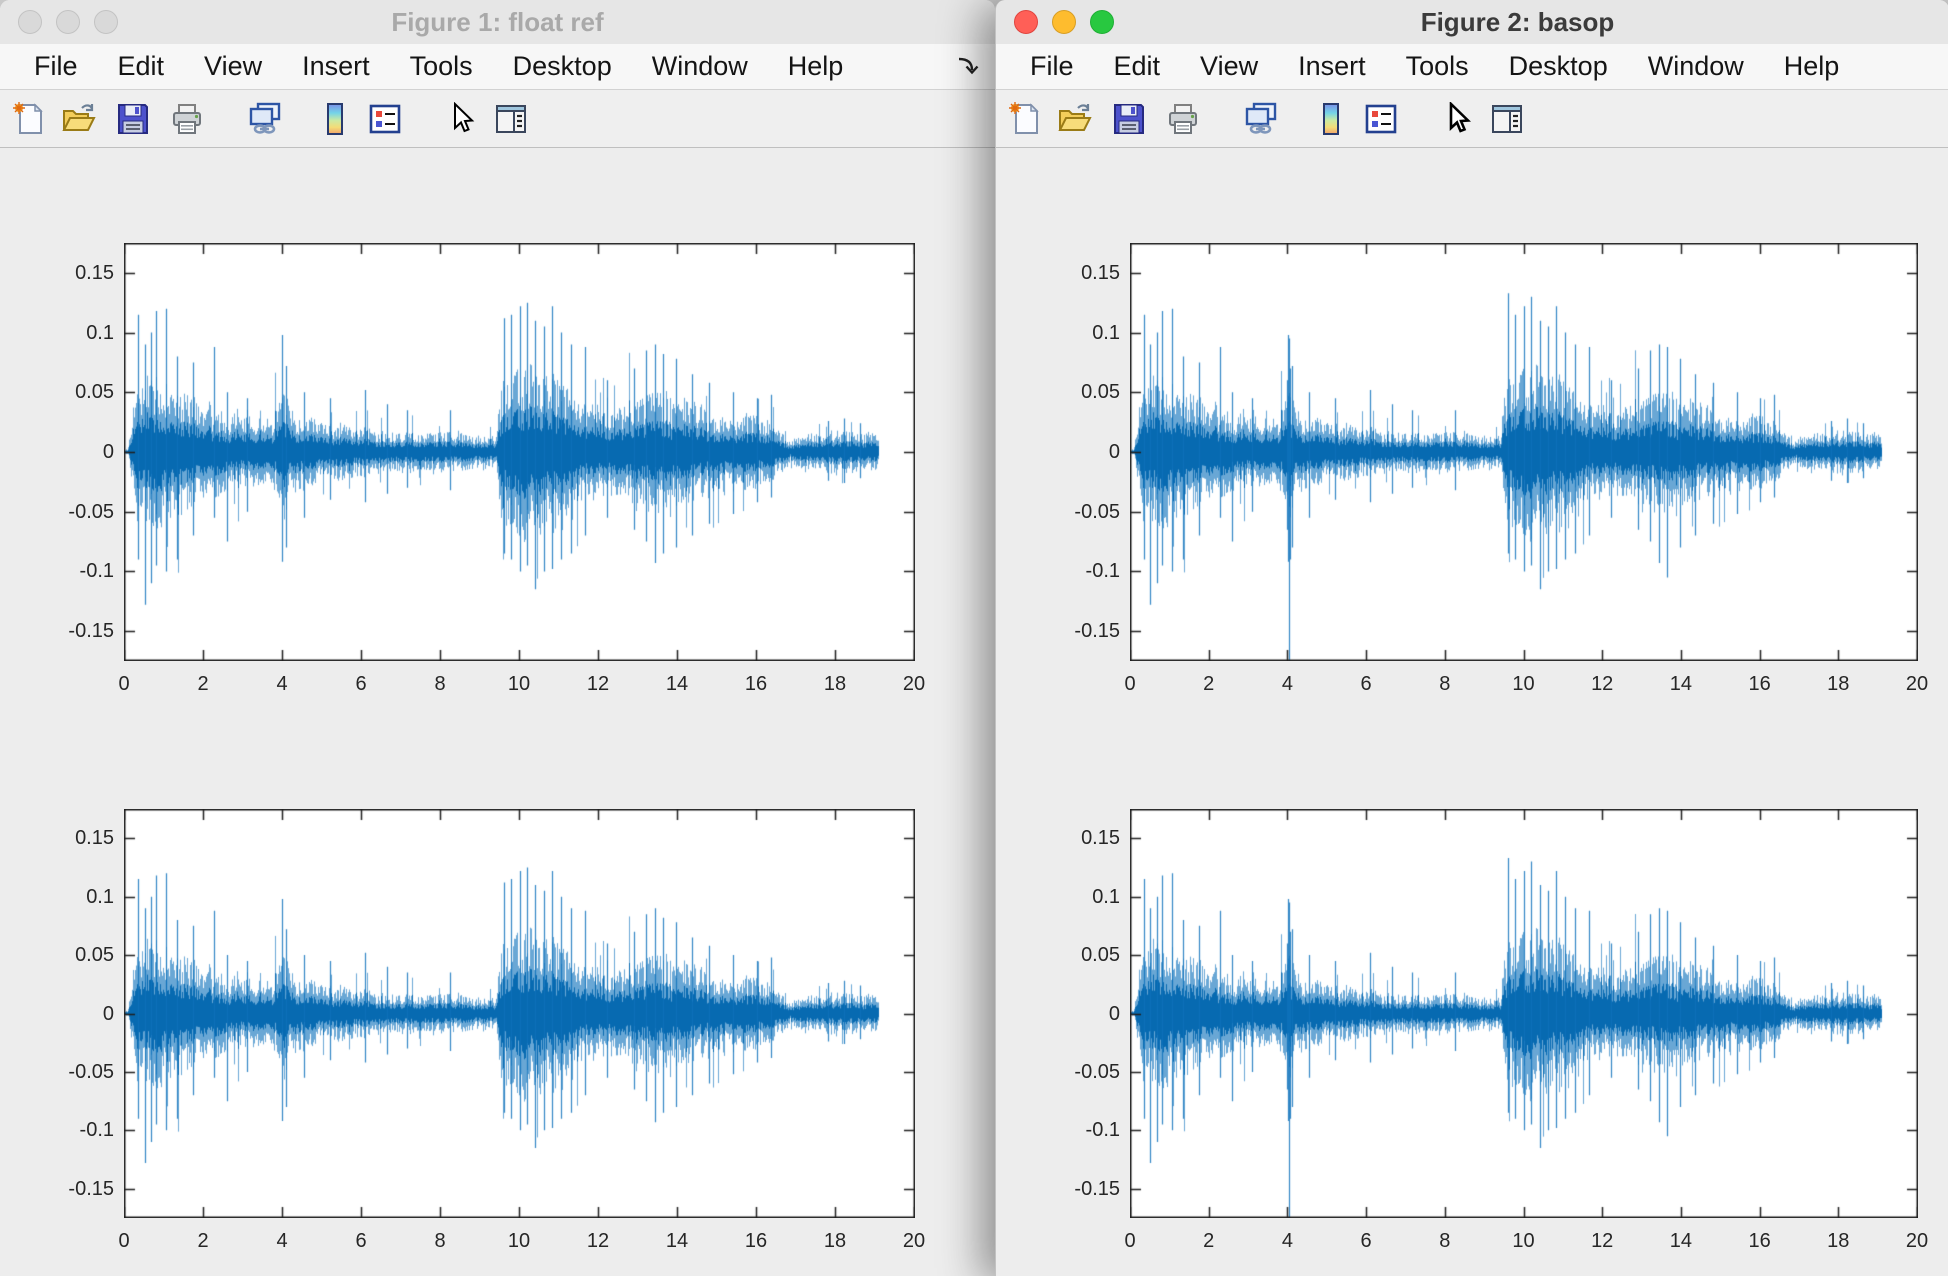 The height and width of the screenshot is (1276, 1948). Describe the element at coordinates (461, 118) in the screenshot. I see `edit-plot-icon` at that location.